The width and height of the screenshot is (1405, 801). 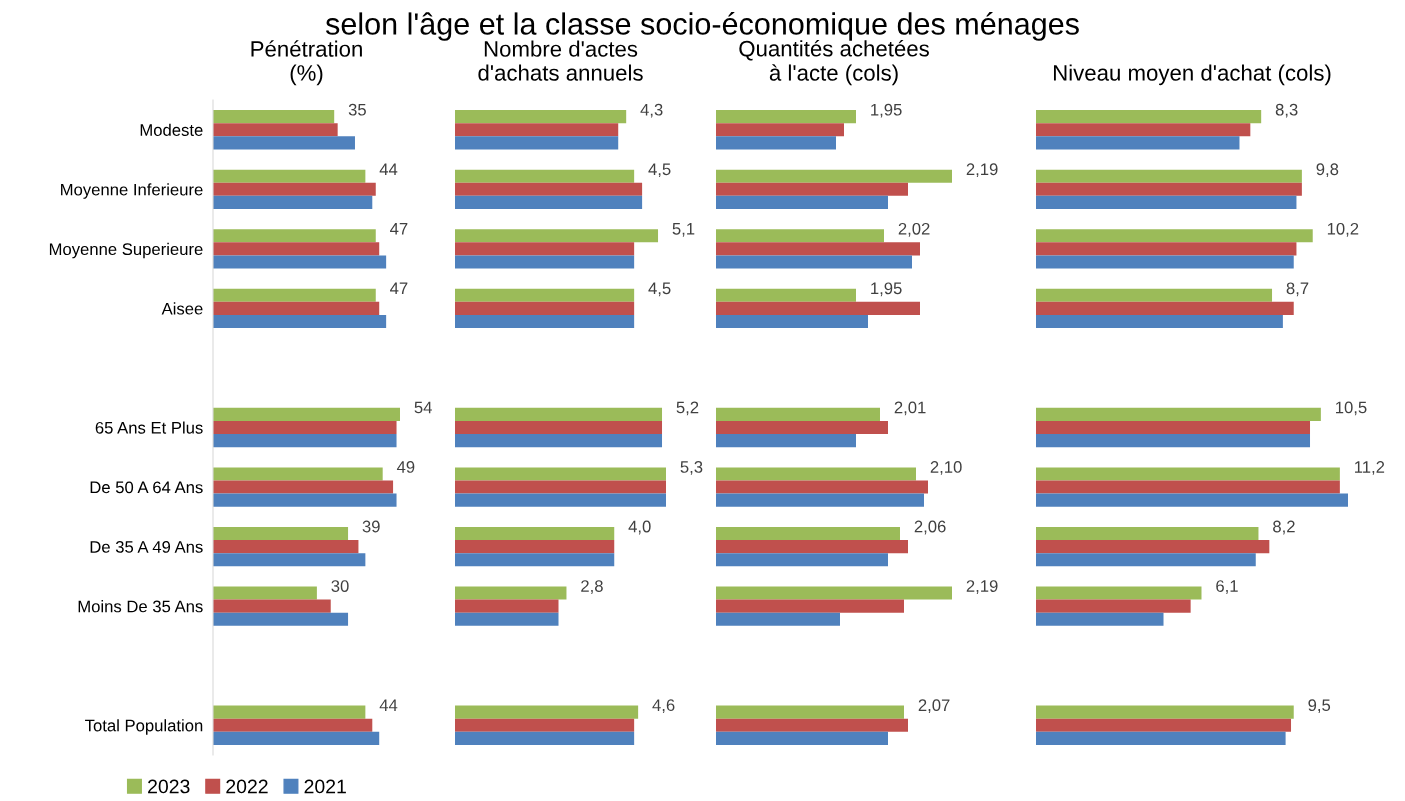 What do you see at coordinates (1192, 75) in the screenshot?
I see `chart-title: Niveau moyen d'achat (cols)` at bounding box center [1192, 75].